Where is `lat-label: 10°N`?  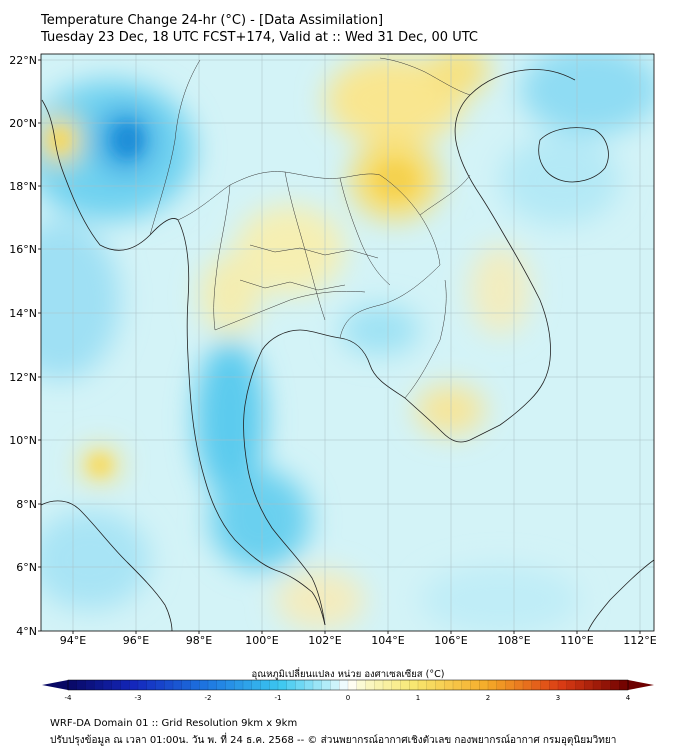
lat-label: 10°N is located at coordinates (23, 440).